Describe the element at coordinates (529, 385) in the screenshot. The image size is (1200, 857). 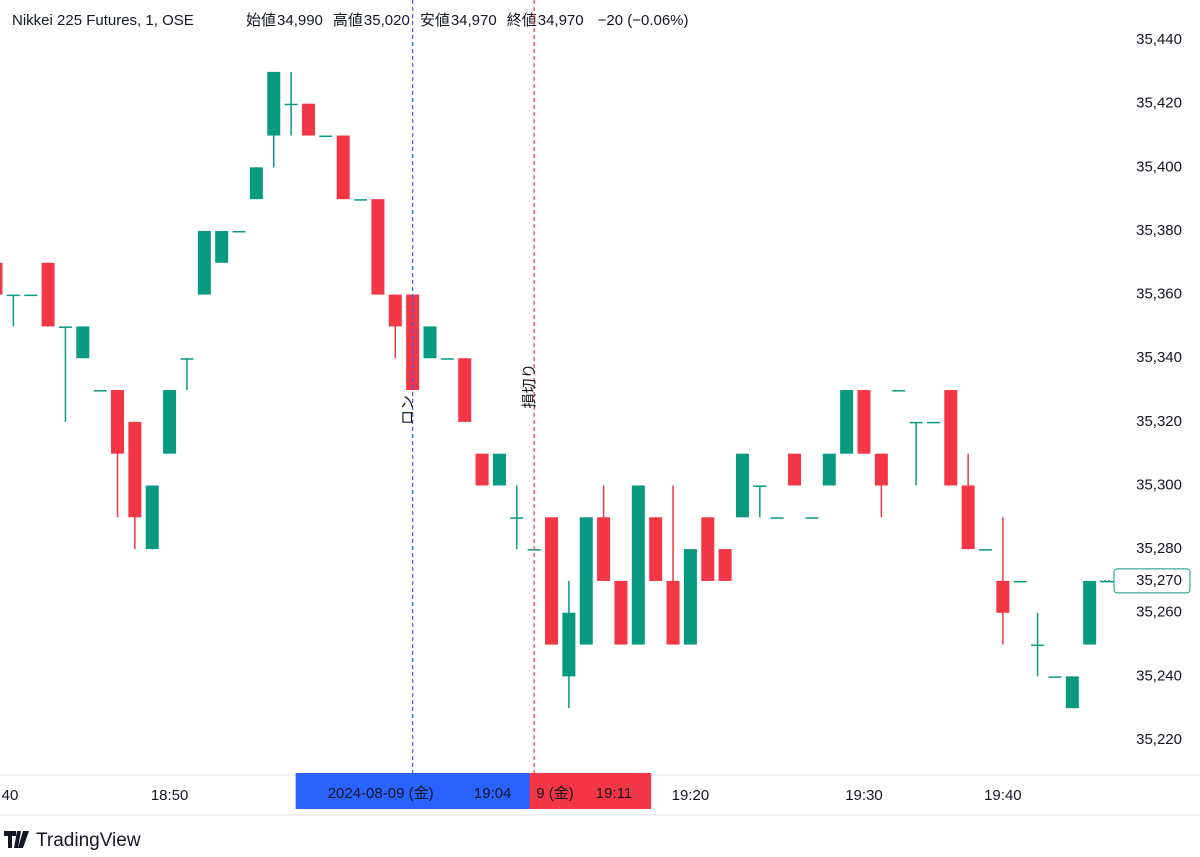
I see `marker-label: 損切り` at that location.